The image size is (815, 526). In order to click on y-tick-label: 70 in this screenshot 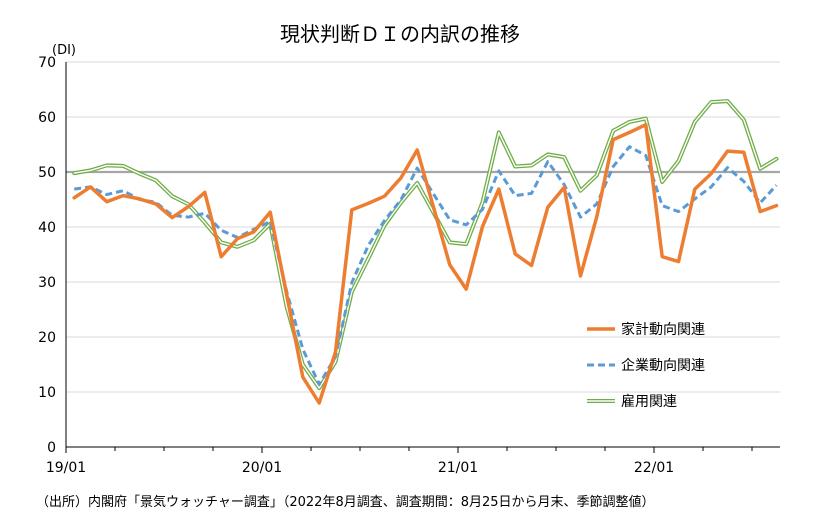, I will do `click(47, 63)`.